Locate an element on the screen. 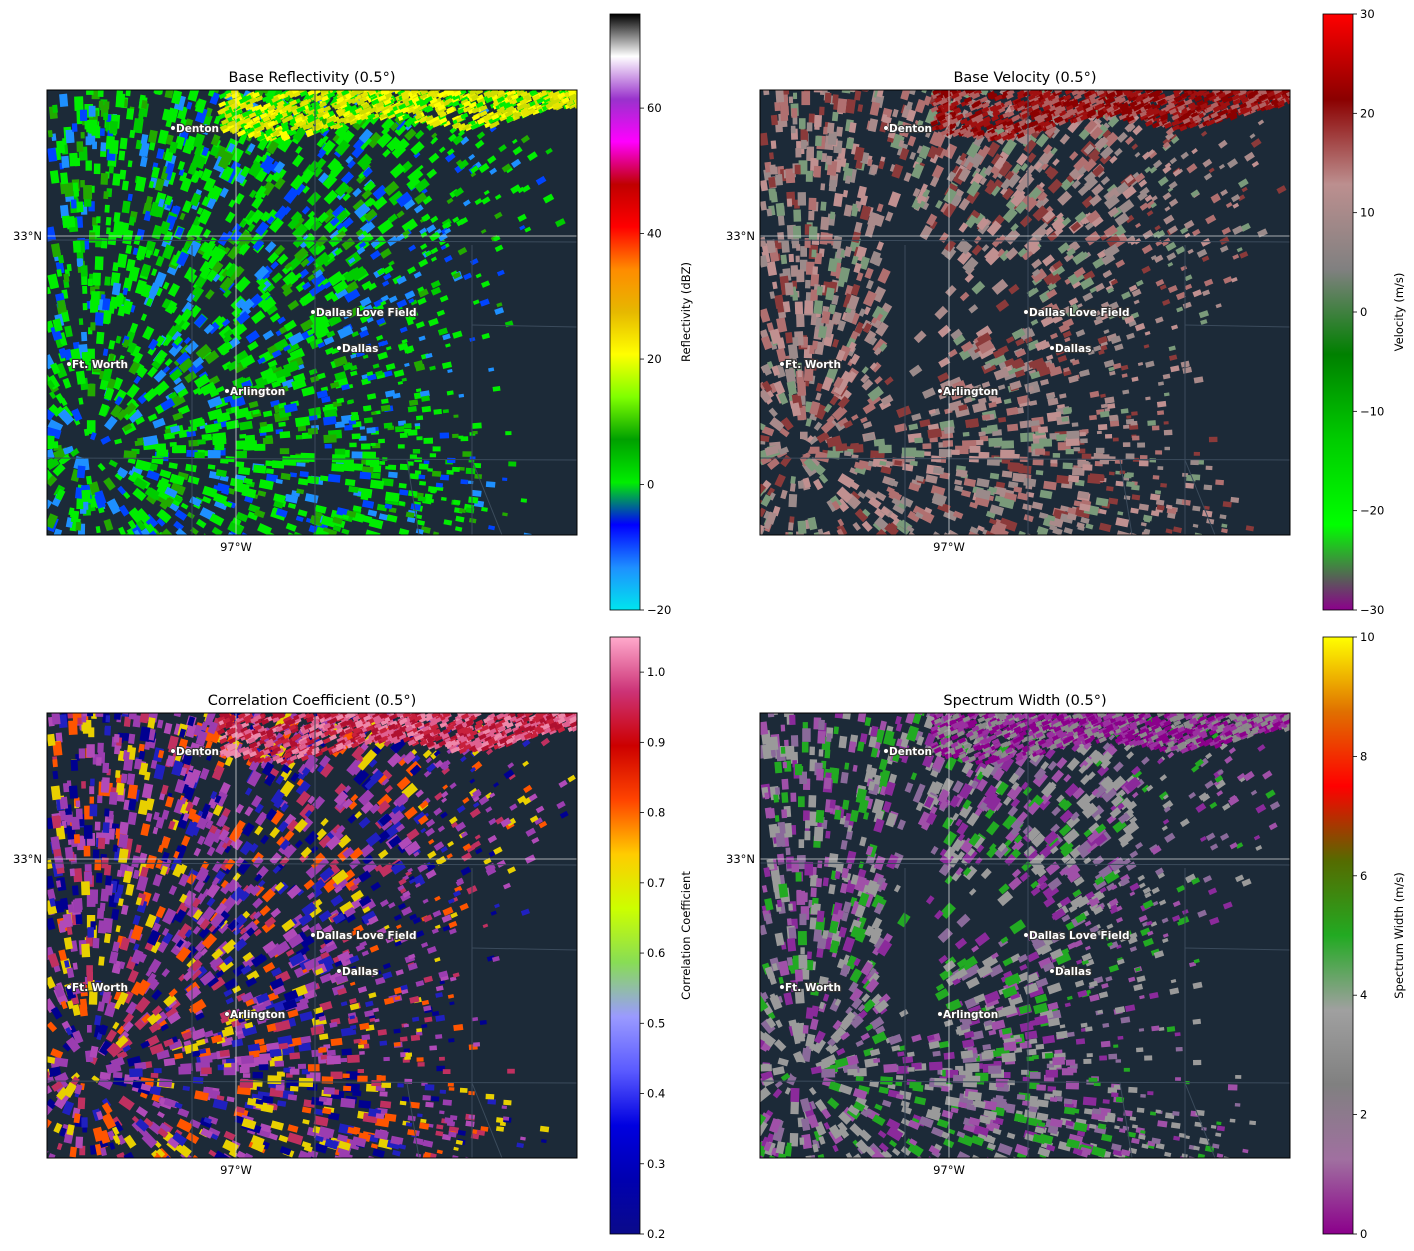 The image size is (1414, 1251). panel-title: Spectrum Width (0.5°) is located at coordinates (1024, 701).